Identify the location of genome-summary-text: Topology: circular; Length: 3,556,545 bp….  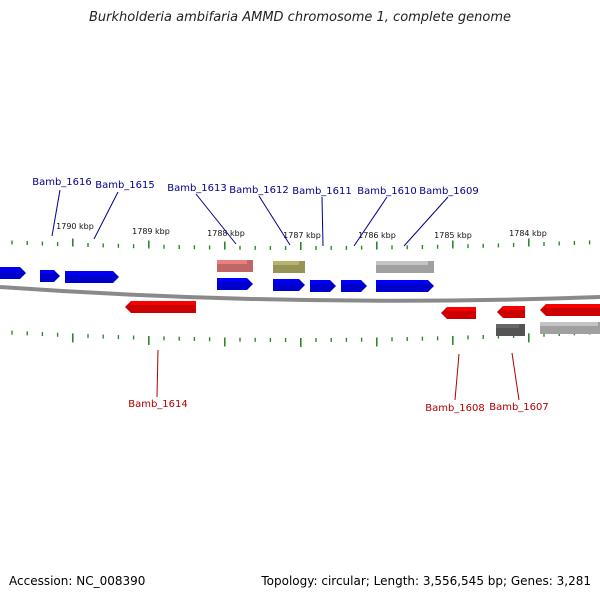
(426, 581).